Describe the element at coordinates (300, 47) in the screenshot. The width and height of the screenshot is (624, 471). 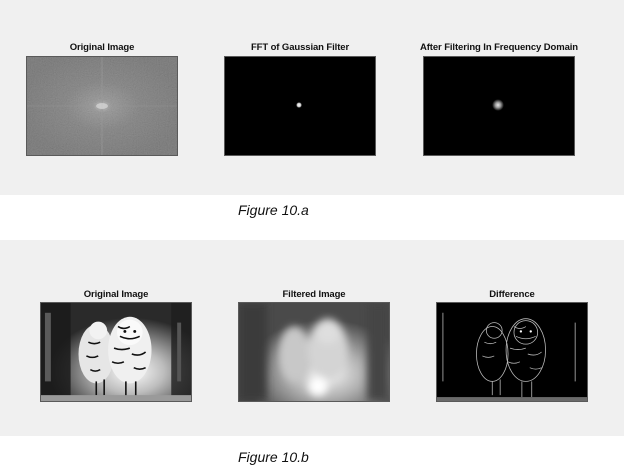
I see `subplot-title: FFT of Gaussian Filter` at that location.